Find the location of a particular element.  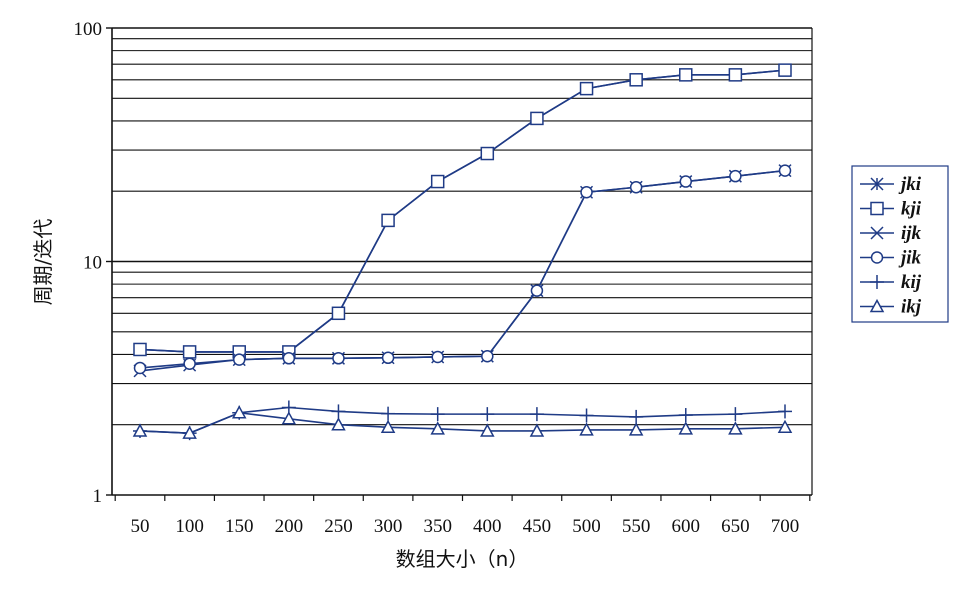

x-tick-label: 150 is located at coordinates (239, 526).